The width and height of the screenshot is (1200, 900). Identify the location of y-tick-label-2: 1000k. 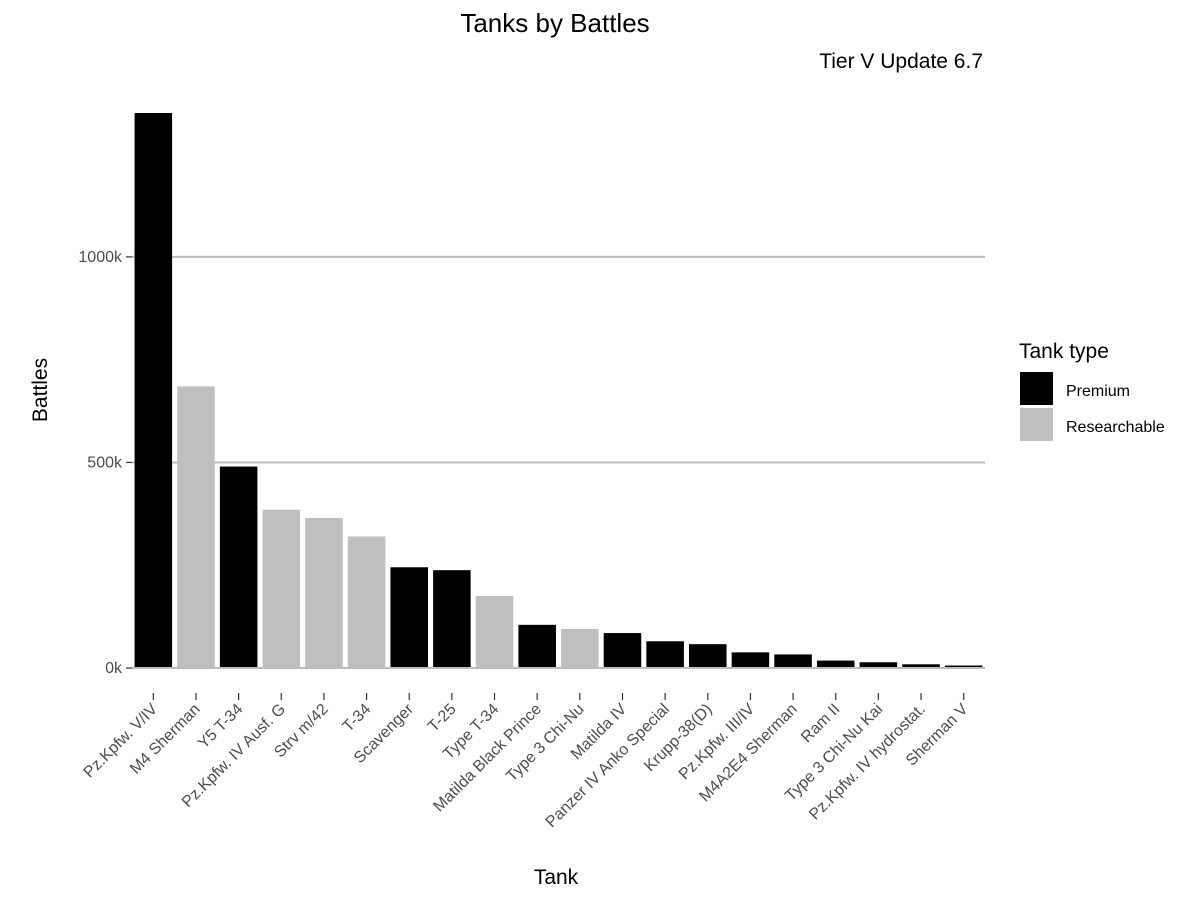
(100, 257).